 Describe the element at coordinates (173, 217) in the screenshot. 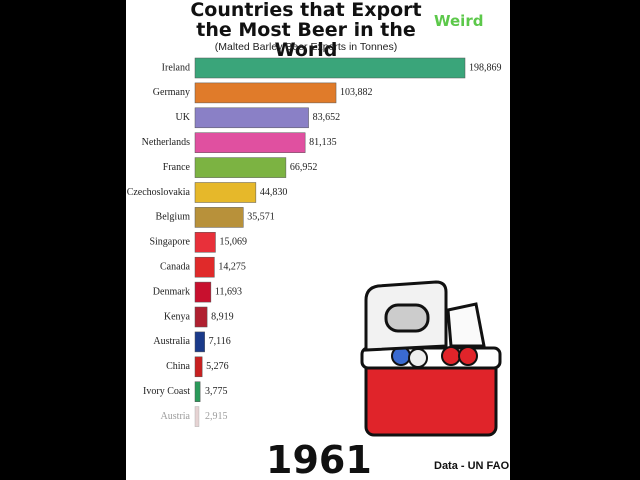

I see `category-label: Belgium` at that location.